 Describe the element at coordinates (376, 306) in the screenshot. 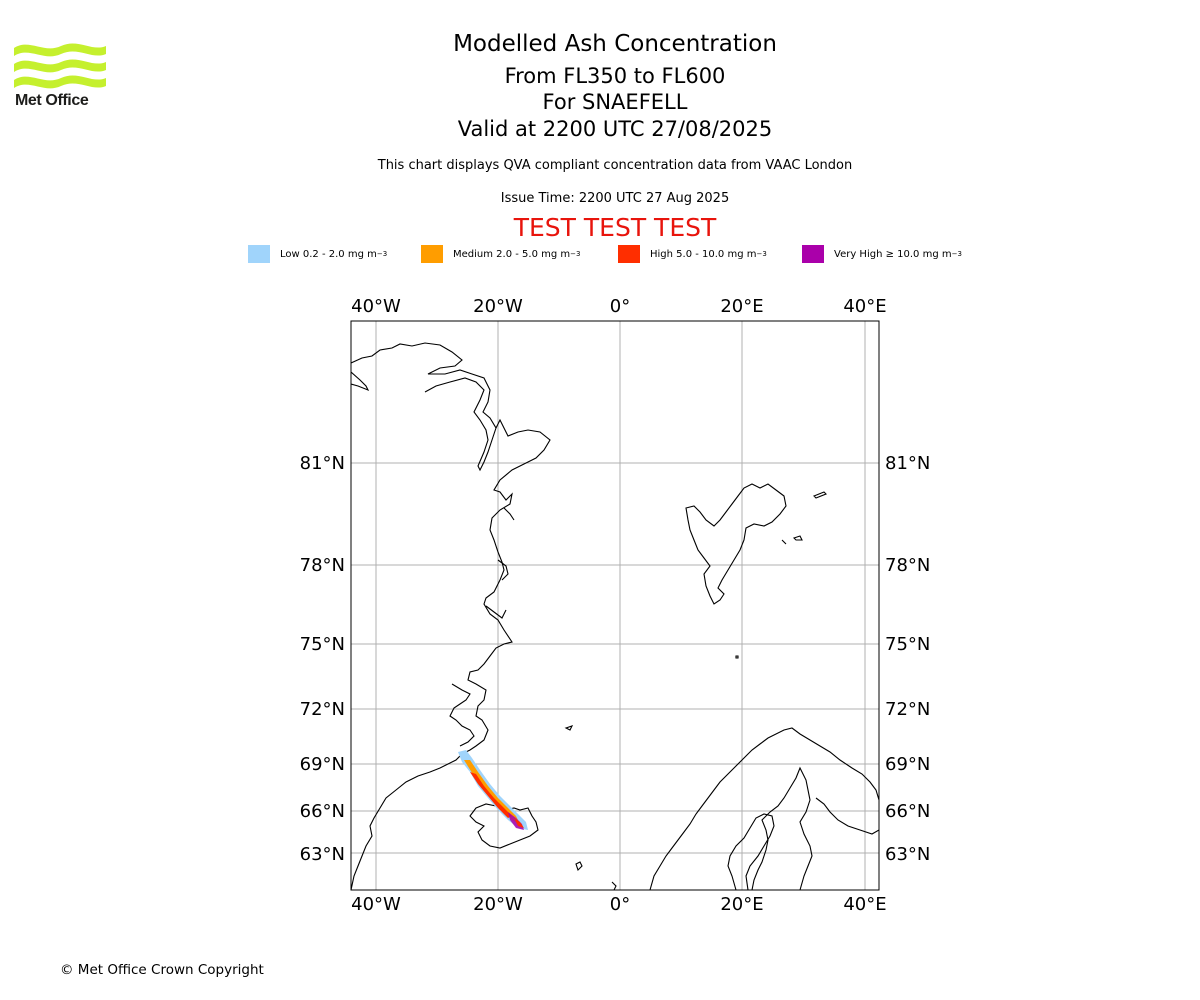

I see `lon-label-top-40w: 40°W` at that location.